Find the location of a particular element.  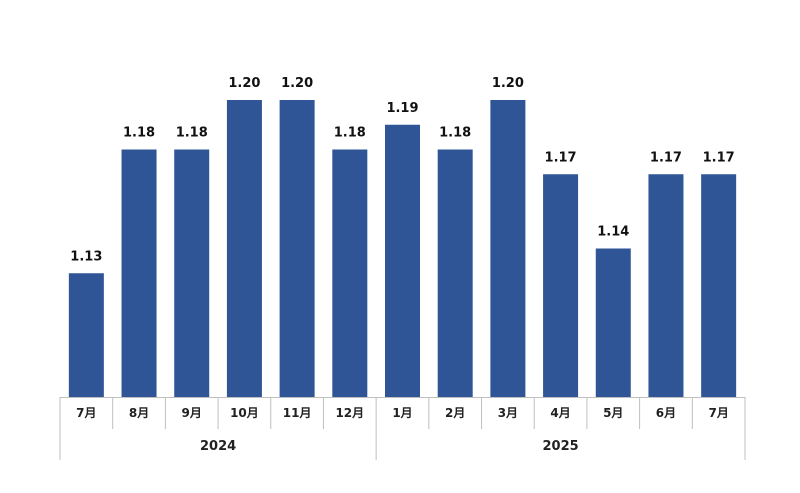

month-label-0: 7月 is located at coordinates (86, 413).